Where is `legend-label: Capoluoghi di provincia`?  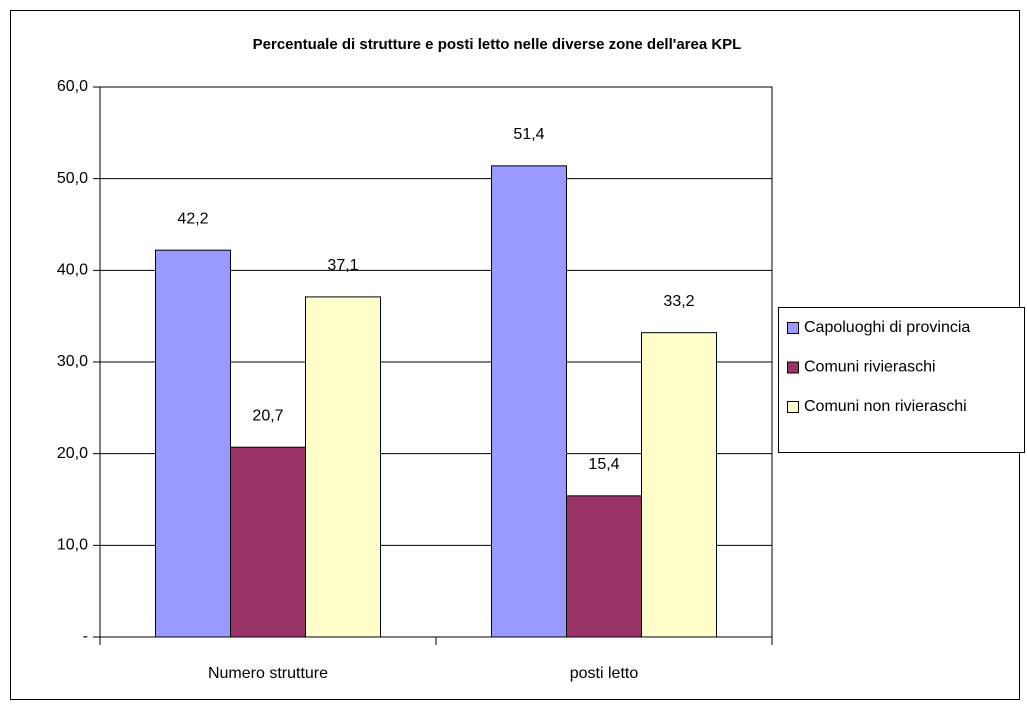
legend-label: Capoluoghi di provincia is located at coordinates (887, 327).